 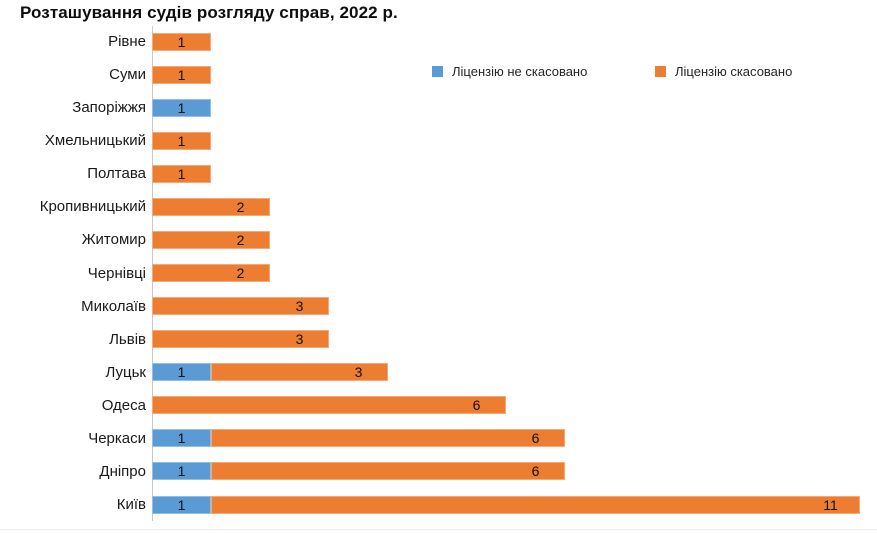 I want to click on bar-row: Львів 3, so click(x=438, y=339).